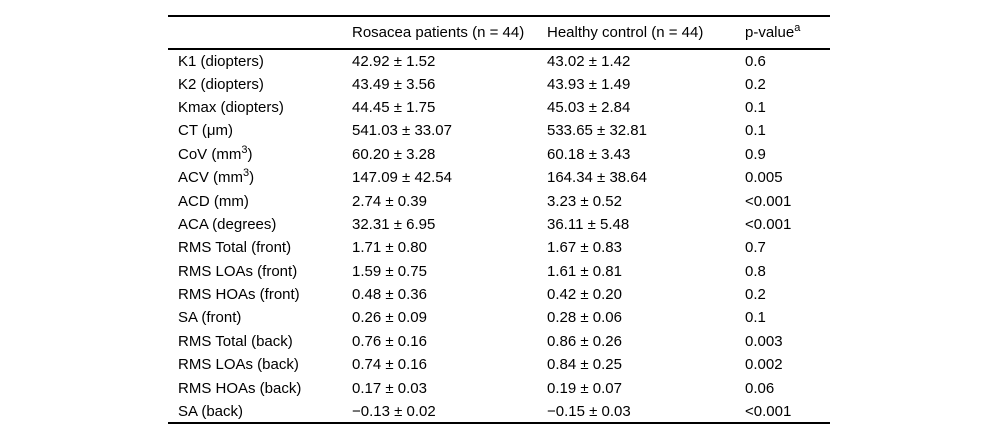 The image size is (1000, 438). Describe the element at coordinates (499, 83) in the screenshot. I see `table-row: K2 (diopters) 43.49 ± 3.56 43.93 ± 1.49 0.2` at that location.